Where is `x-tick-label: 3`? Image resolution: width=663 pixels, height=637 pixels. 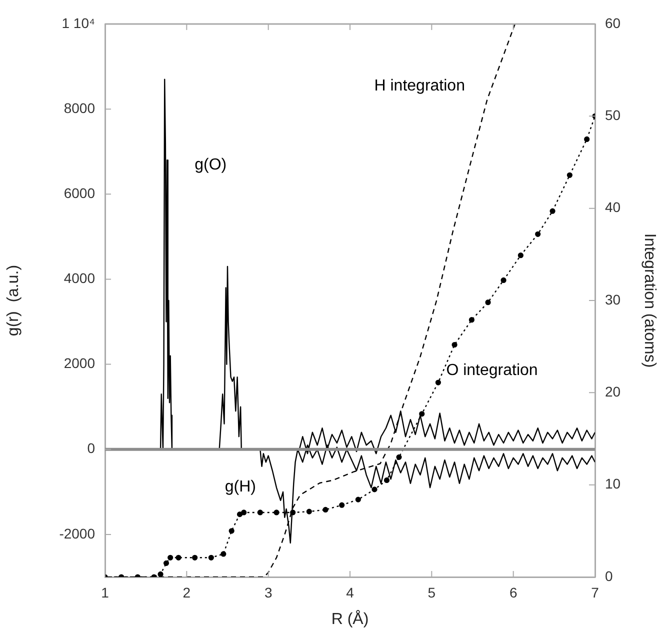
x-tick-label: 3 is located at coordinates (268, 592).